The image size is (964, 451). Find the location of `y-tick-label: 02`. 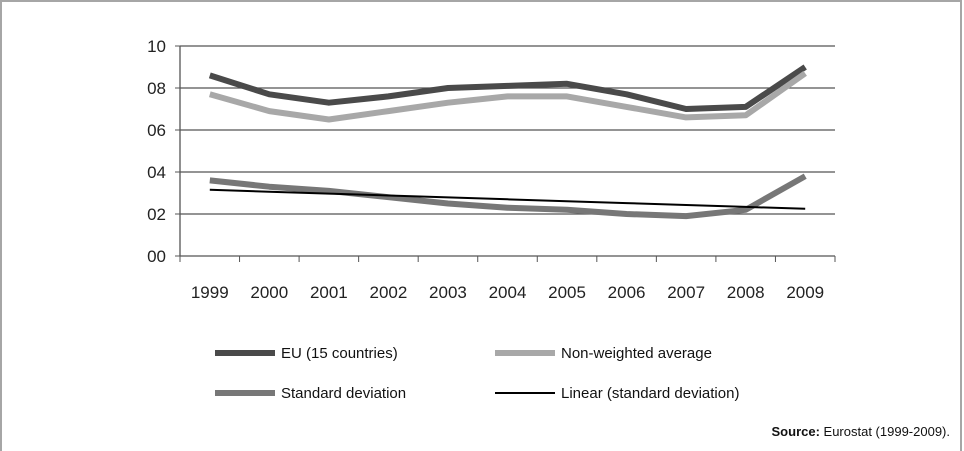

y-tick-label: 02 is located at coordinates (156, 214).